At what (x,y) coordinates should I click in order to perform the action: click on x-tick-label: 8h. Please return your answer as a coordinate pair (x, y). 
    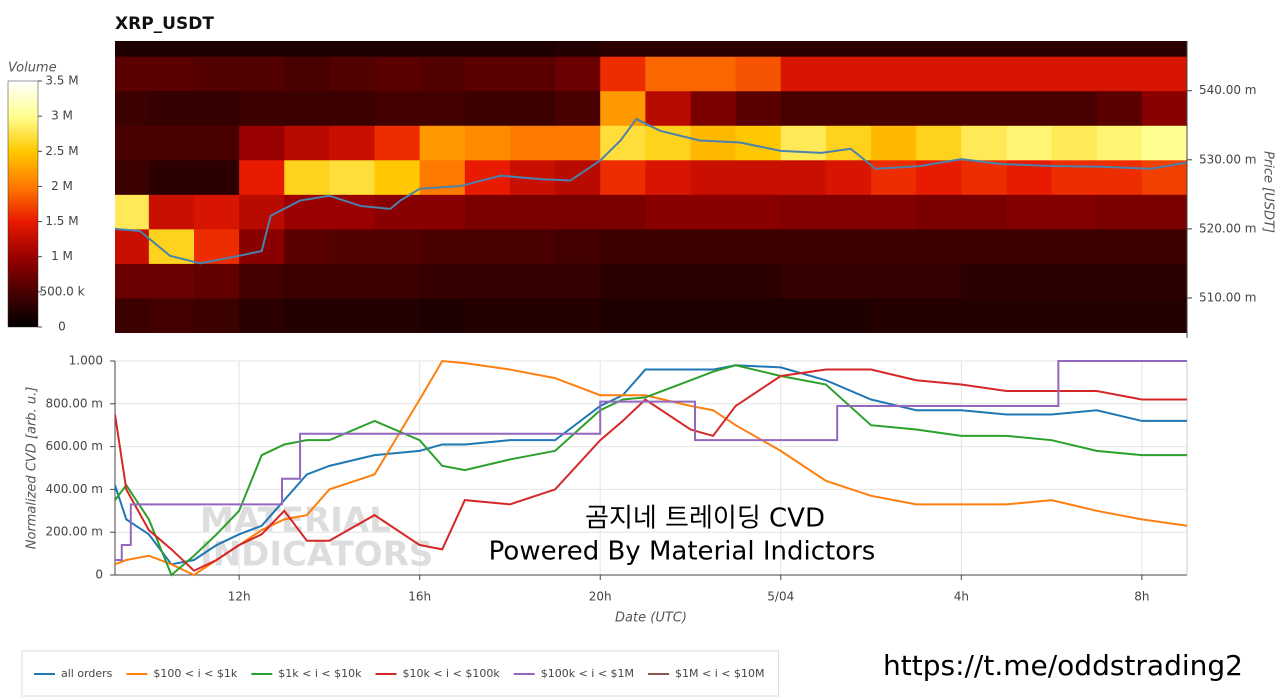
    Looking at the image, I should click on (1141, 597).